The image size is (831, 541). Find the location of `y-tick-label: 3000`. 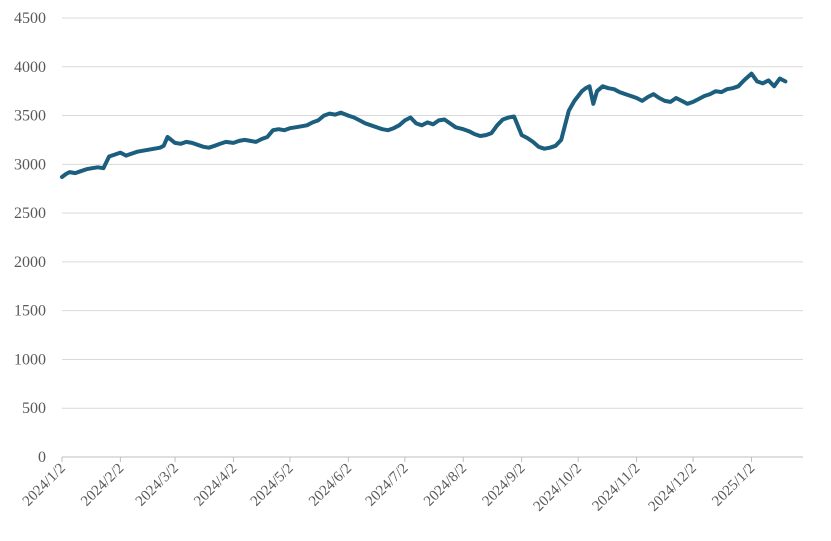

y-tick-label: 3000 is located at coordinates (30, 164).